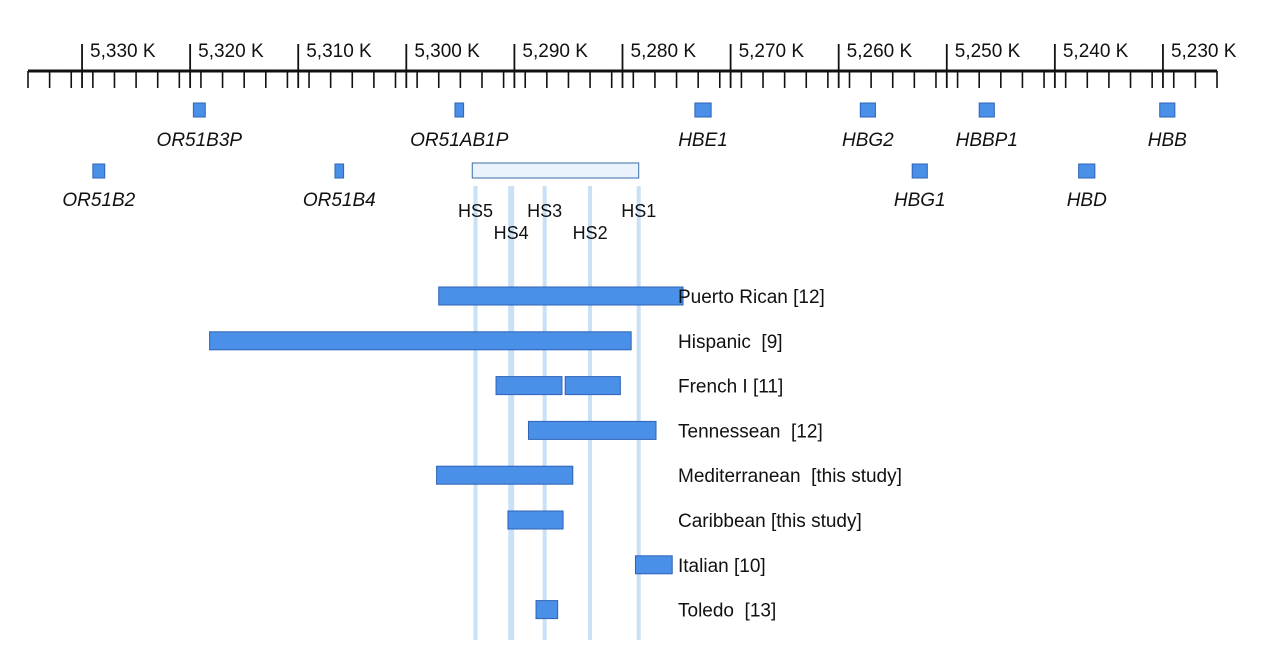 This screenshot has height=666, width=1280. I want to click on tick-label: 5,320 K, so click(231, 51).